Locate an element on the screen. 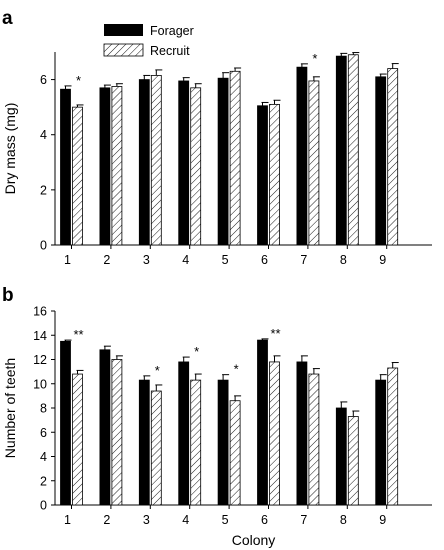 This screenshot has height=550, width=444. legend-swatch-recruit is located at coordinates (123, 50).